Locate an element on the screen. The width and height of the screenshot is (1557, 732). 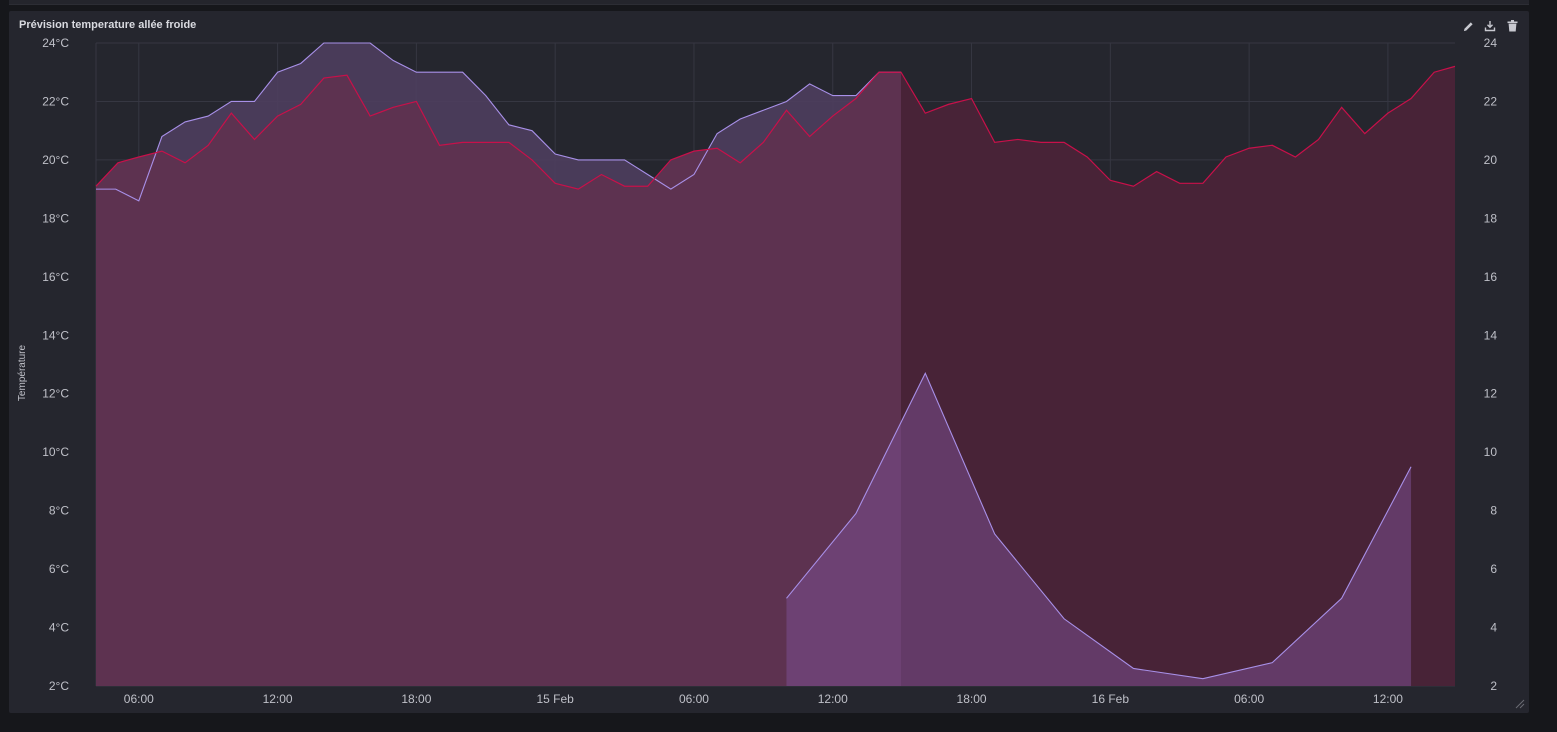
y-left-tick-label: 20°C is located at coordinates (55, 160).